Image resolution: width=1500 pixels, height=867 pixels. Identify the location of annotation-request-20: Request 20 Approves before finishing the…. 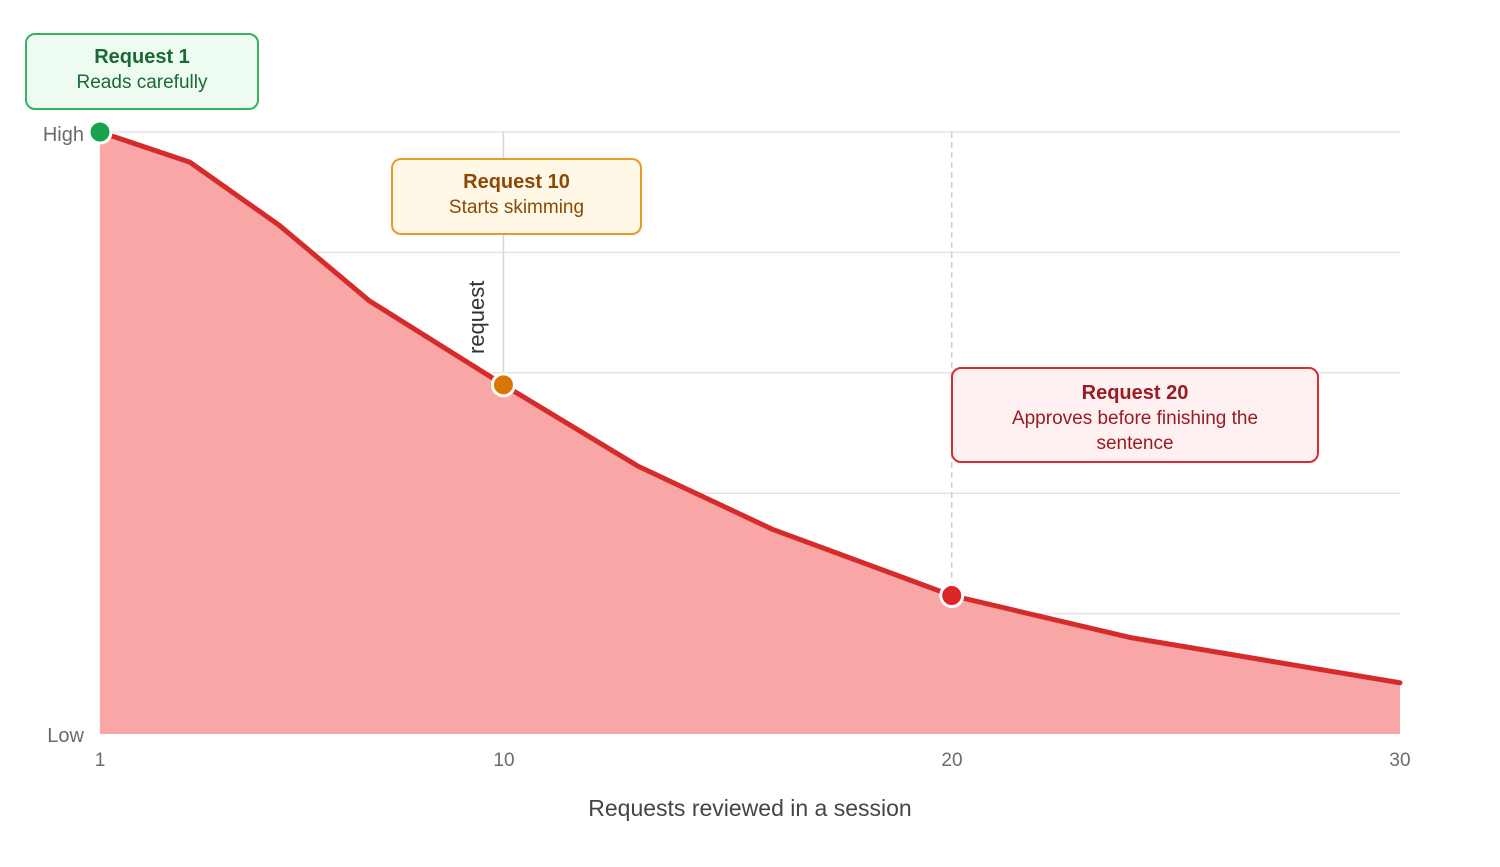
(1135, 415).